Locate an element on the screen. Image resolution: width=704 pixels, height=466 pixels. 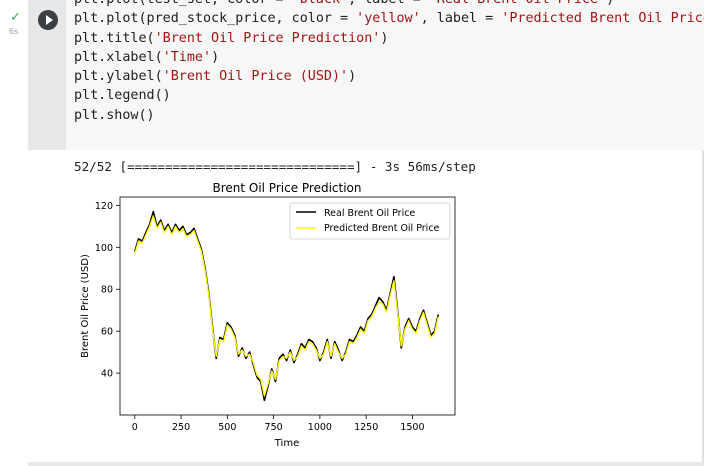
run-cell-button is located at coordinates (48, 20).